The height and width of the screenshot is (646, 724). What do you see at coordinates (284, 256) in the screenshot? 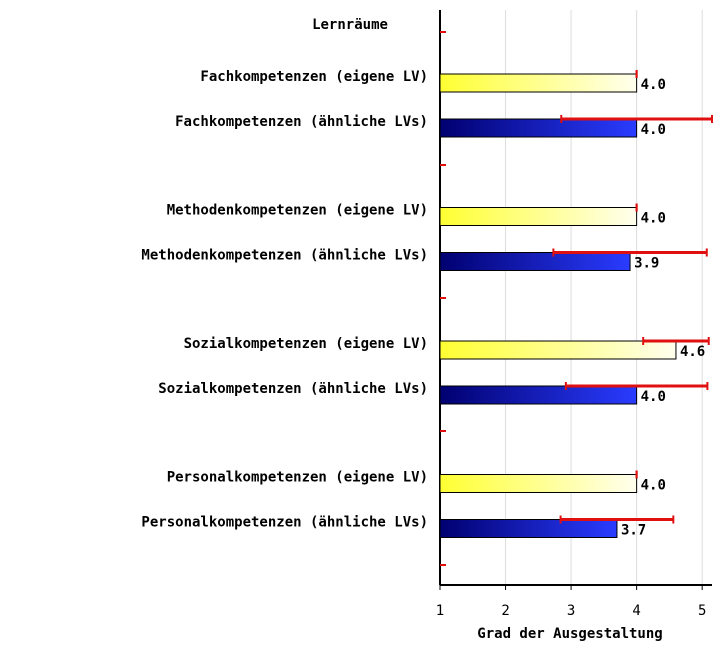
I see `y-tick-label: Methodenkompetenzen (ähnliche LVs)` at bounding box center [284, 256].